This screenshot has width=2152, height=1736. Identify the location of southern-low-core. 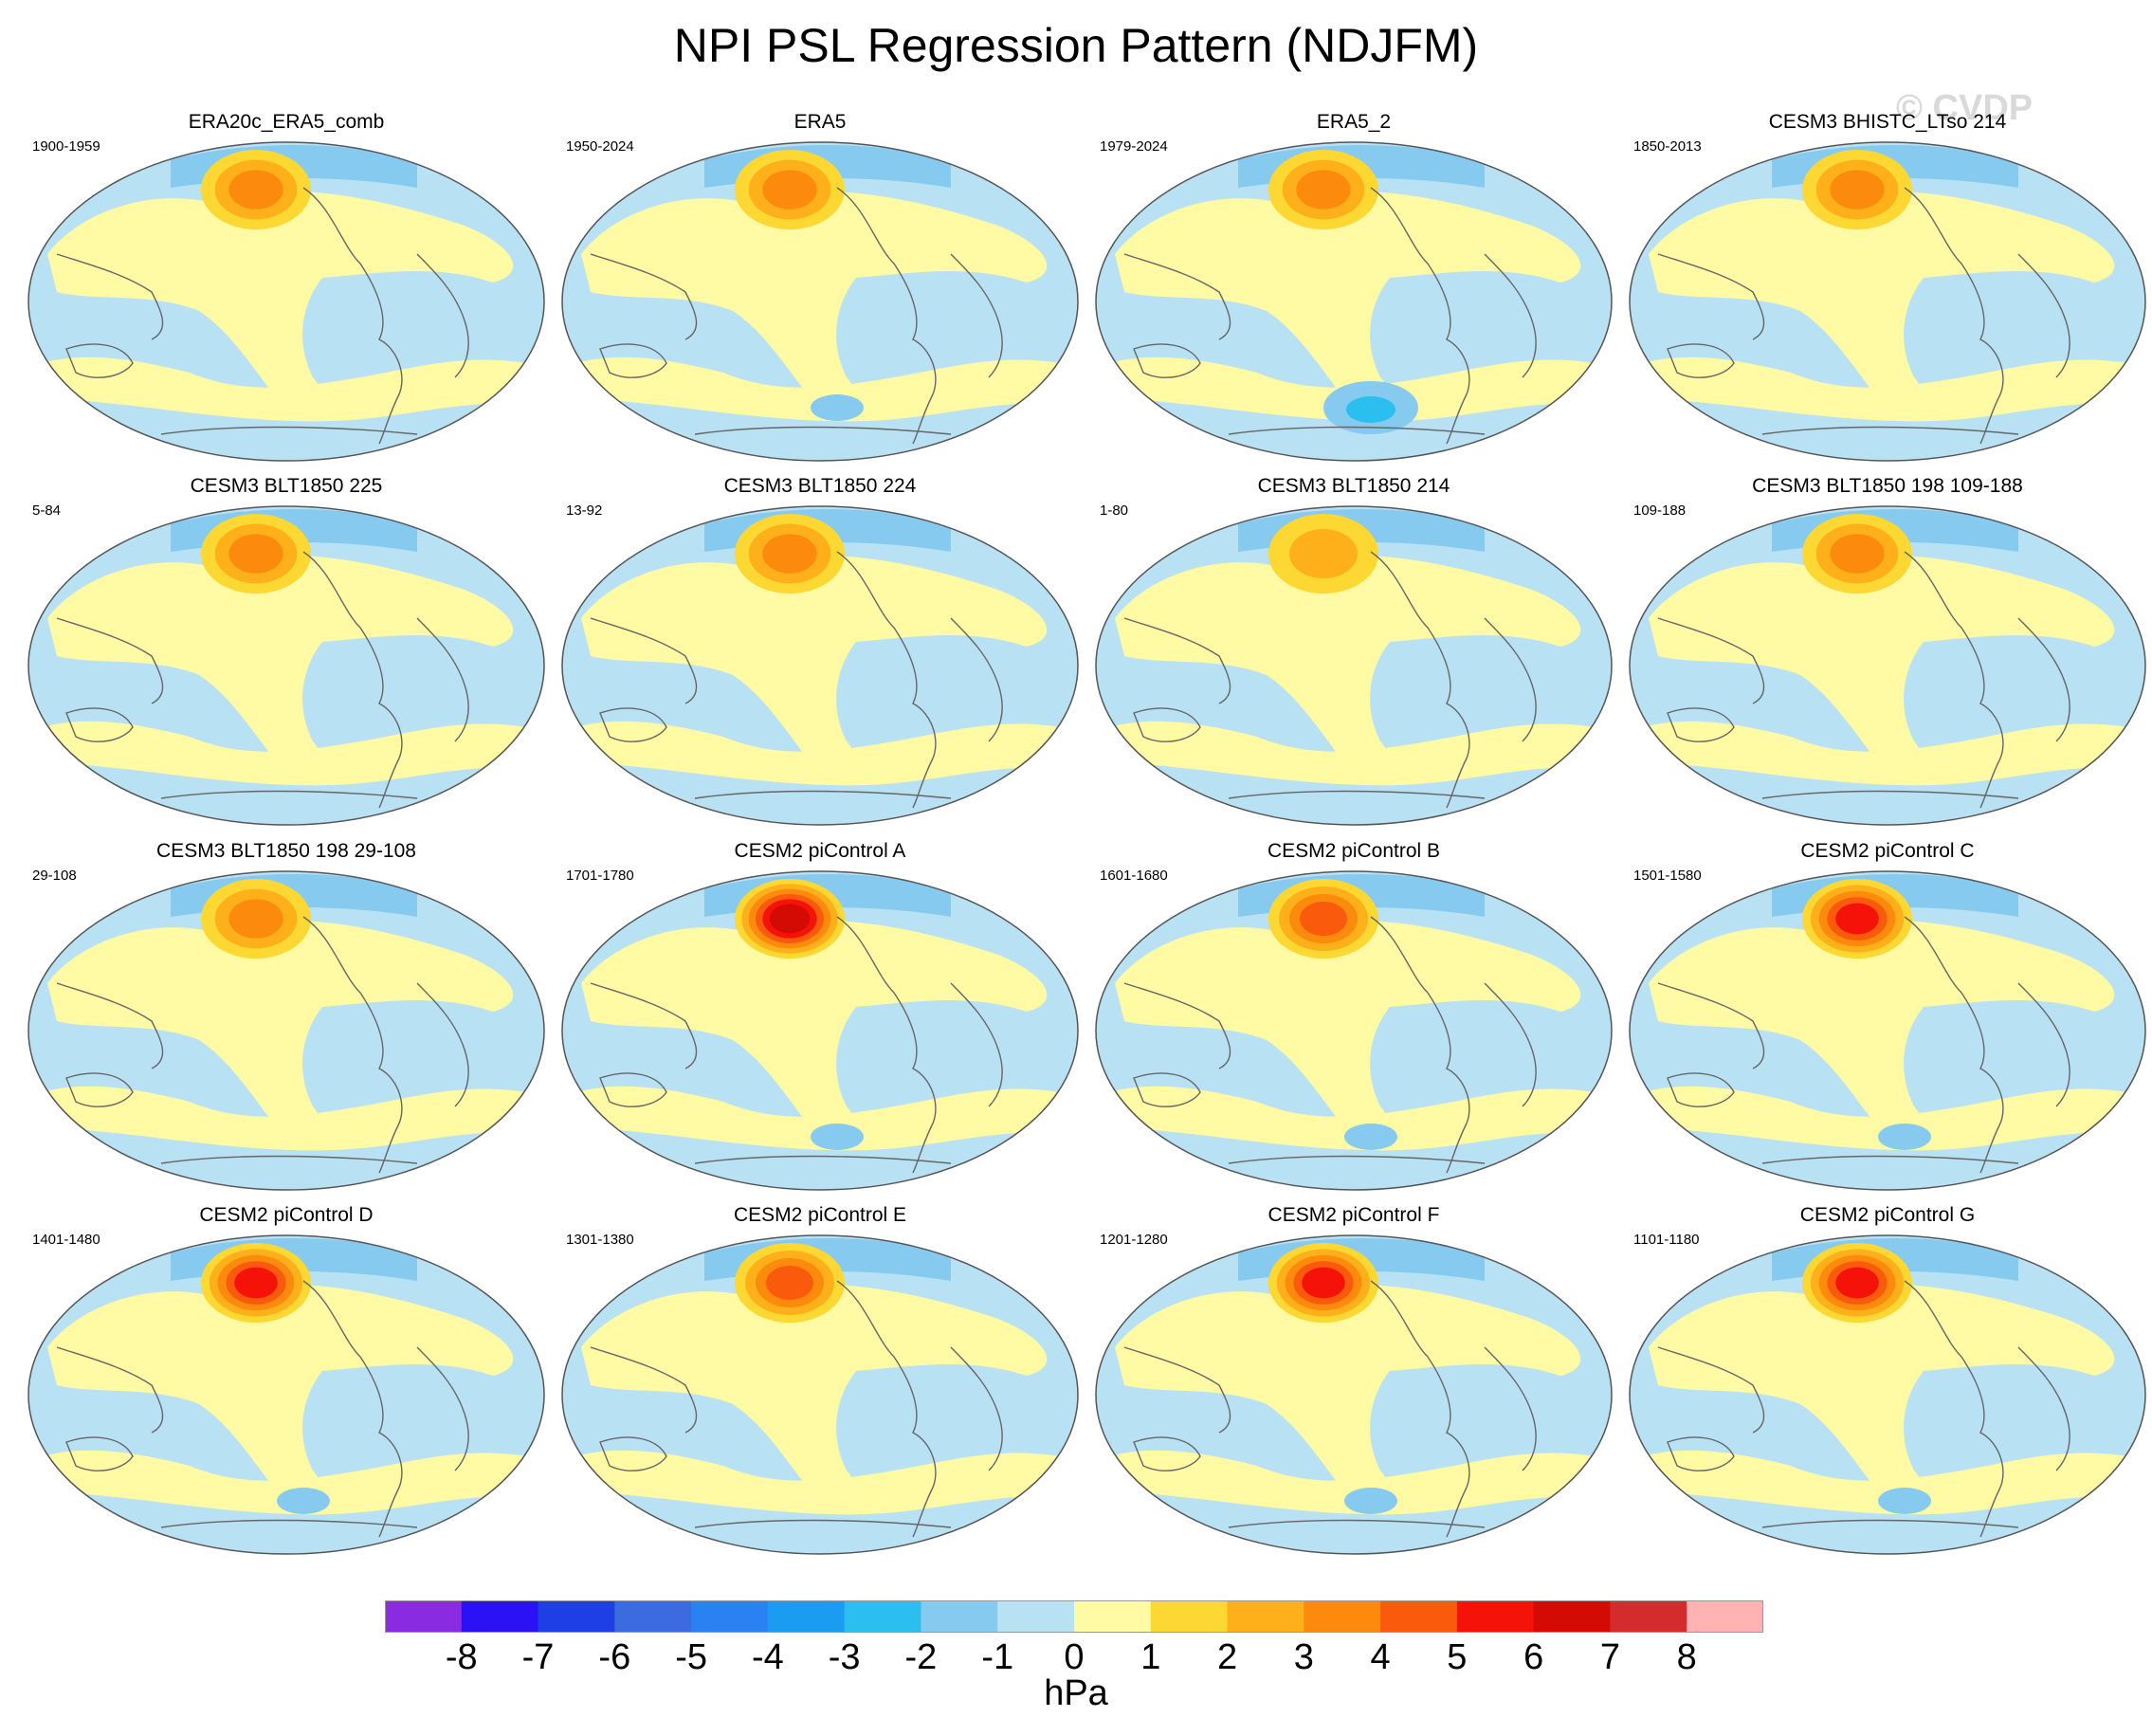
(1371, 410).